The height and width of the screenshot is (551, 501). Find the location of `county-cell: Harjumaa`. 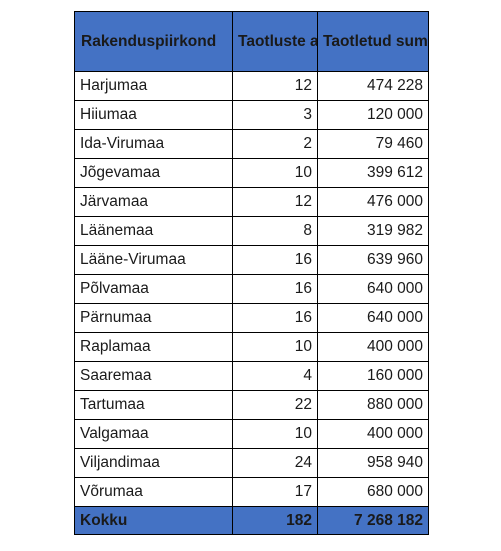

county-cell: Harjumaa is located at coordinates (153, 86).